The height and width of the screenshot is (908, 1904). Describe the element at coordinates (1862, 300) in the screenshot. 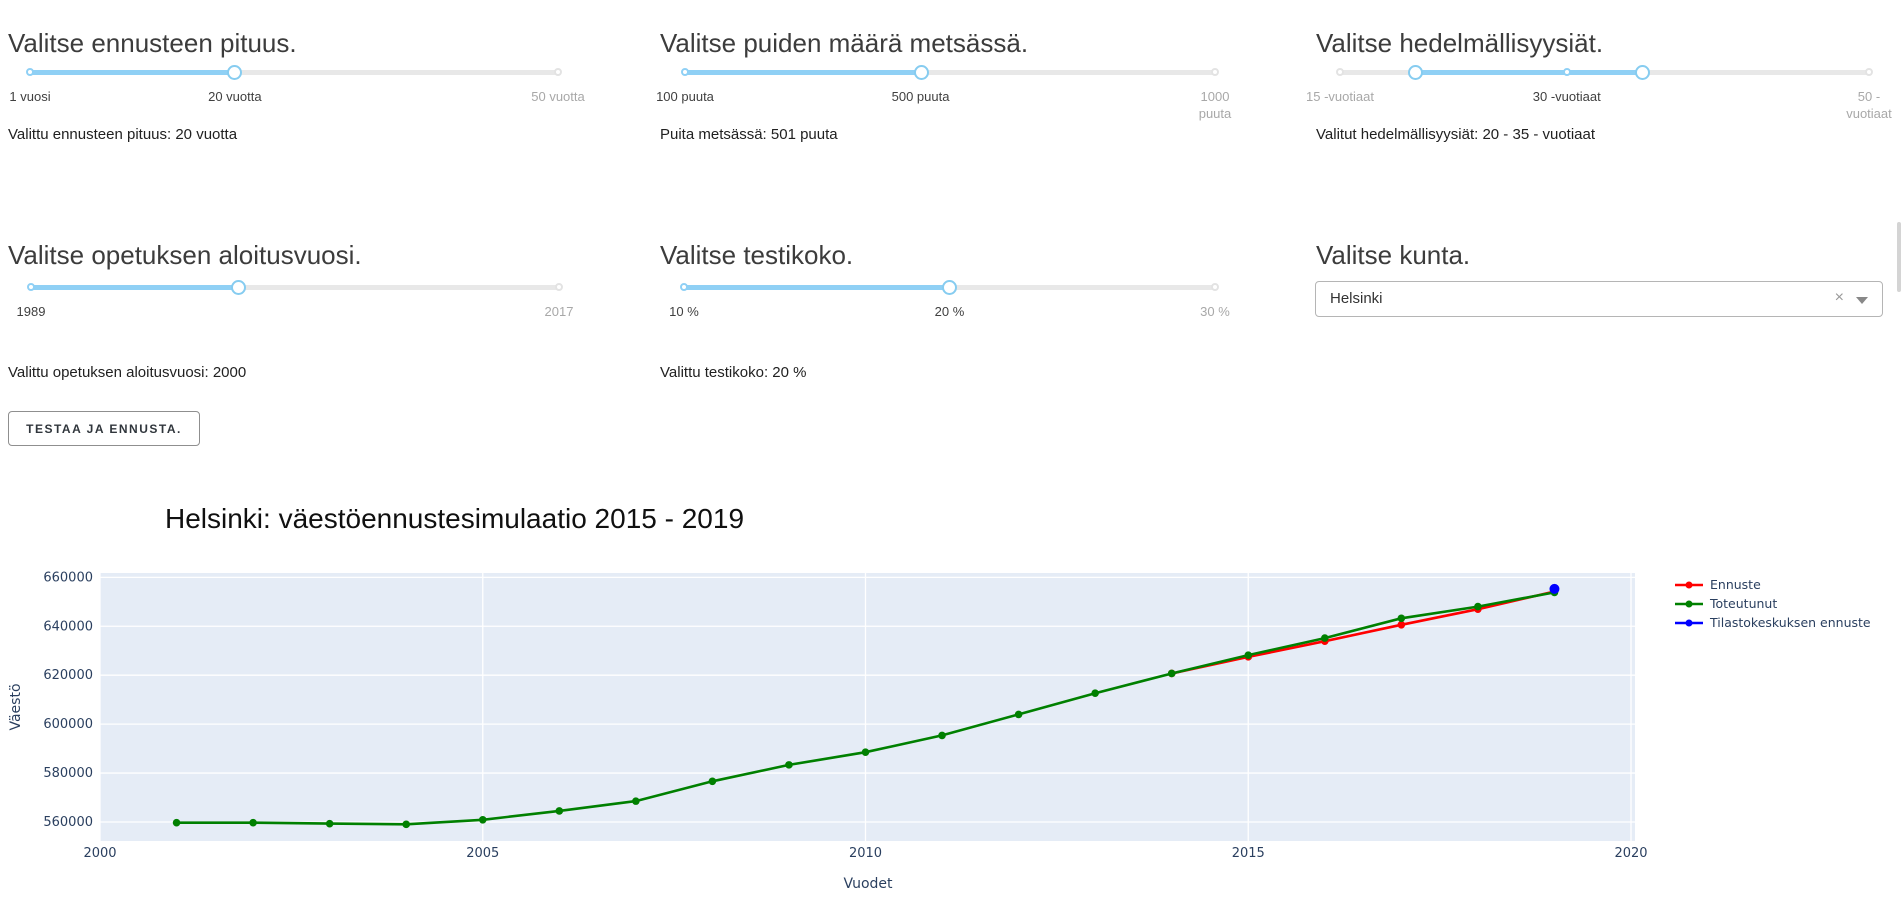

I see `chevron-down-icon` at that location.